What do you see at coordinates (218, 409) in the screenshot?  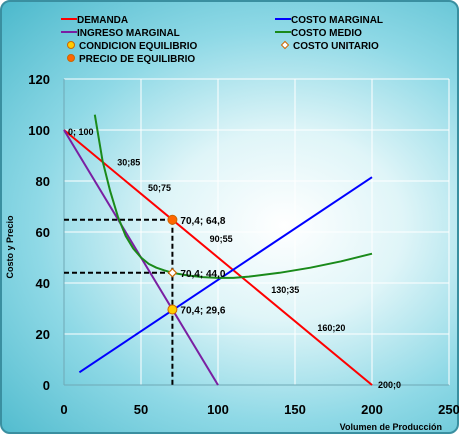 I see `x-tick-label: 100` at bounding box center [218, 409].